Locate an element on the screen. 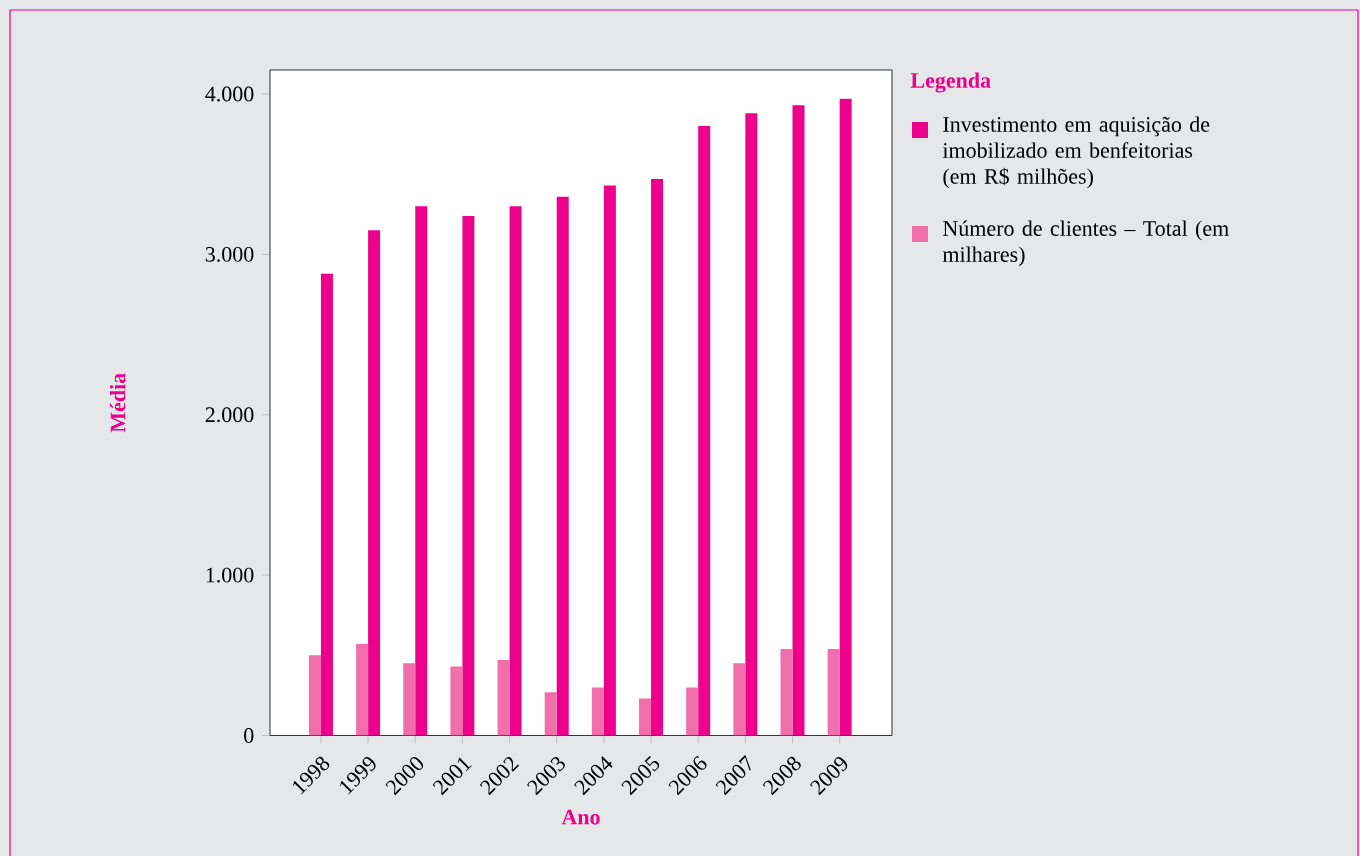  x-axis-title: Ano is located at coordinates (580, 817).